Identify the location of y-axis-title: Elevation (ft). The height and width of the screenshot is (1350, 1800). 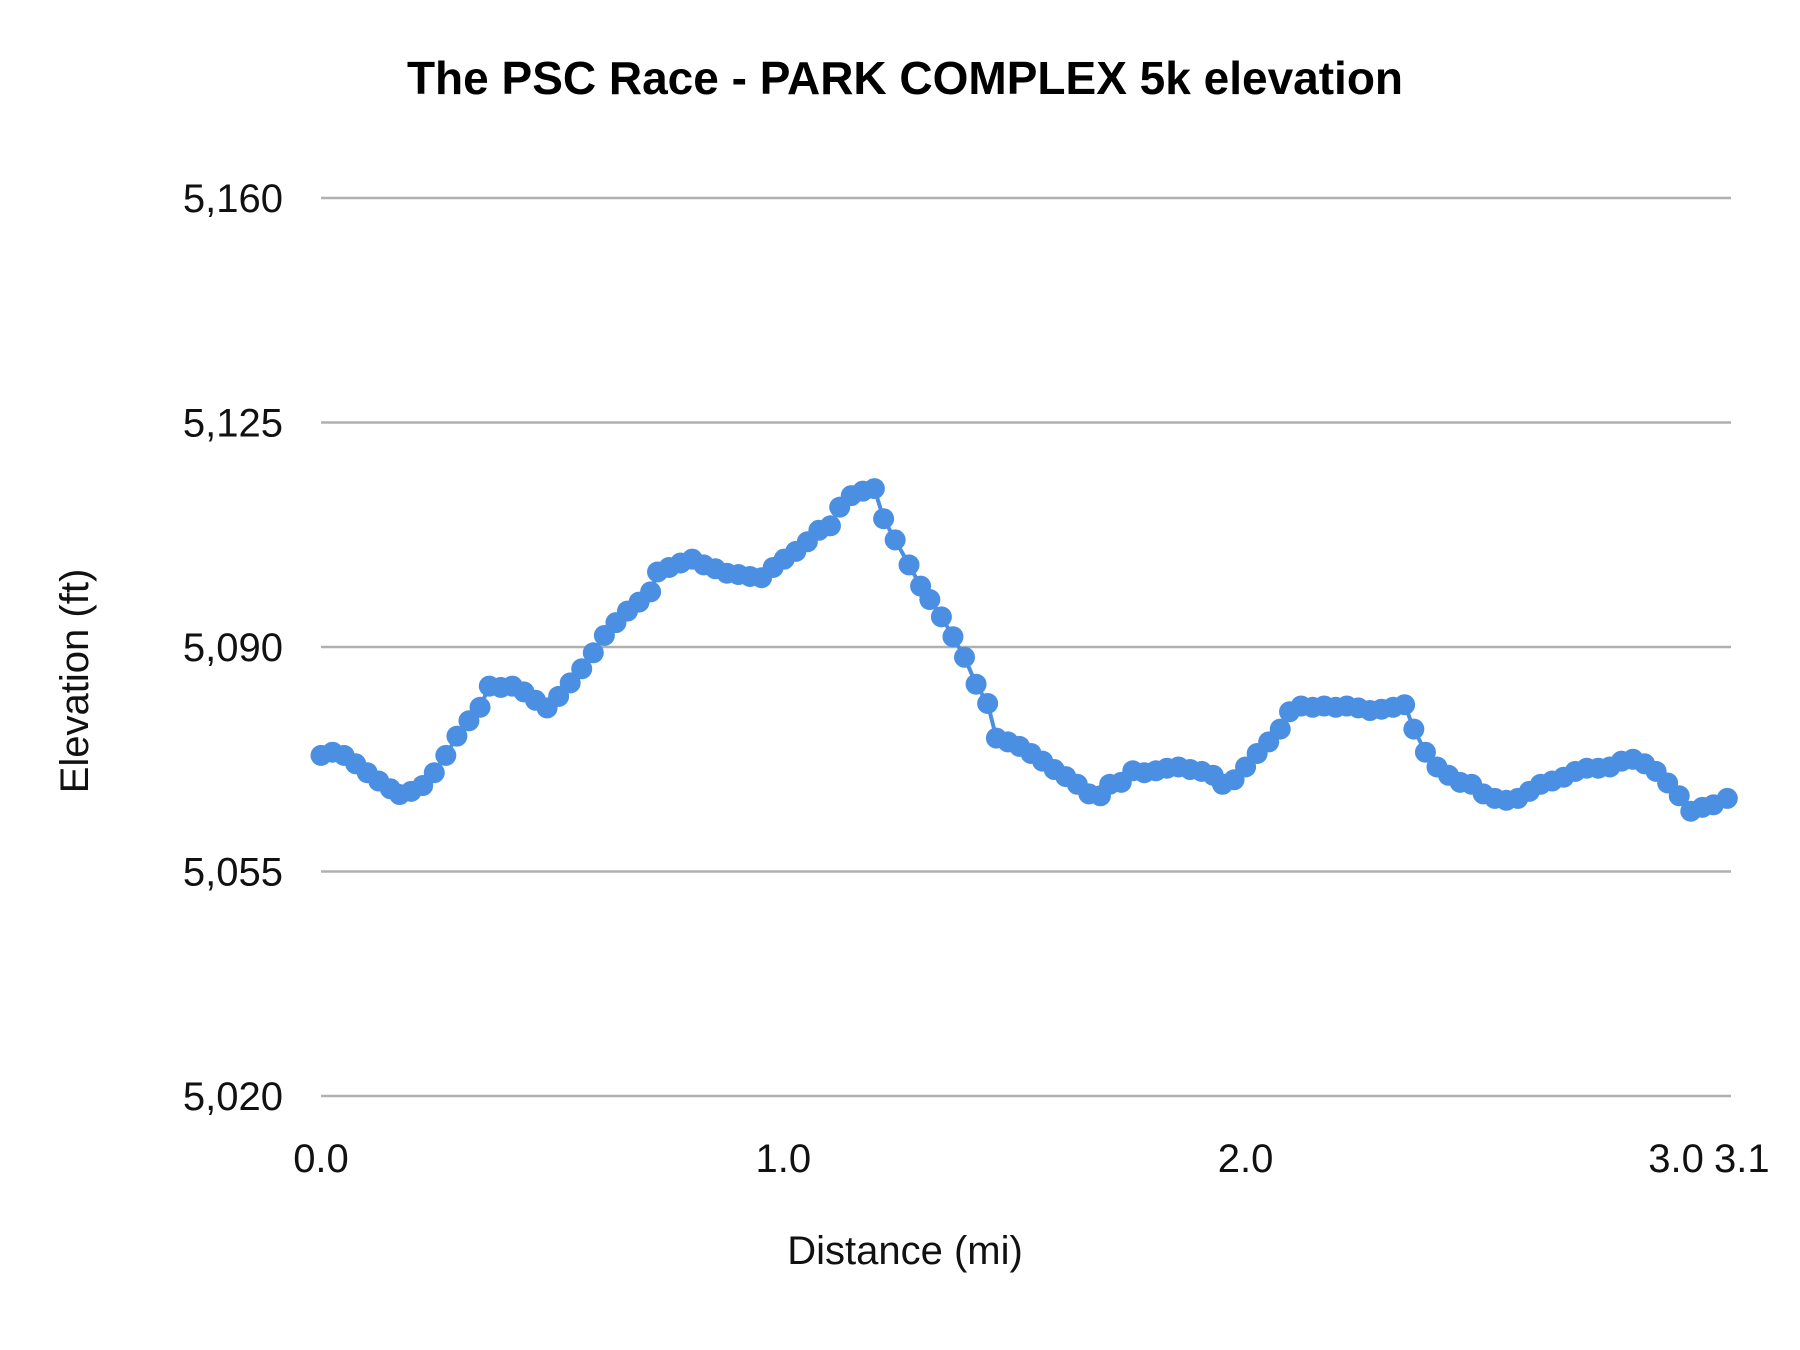
(75, 681).